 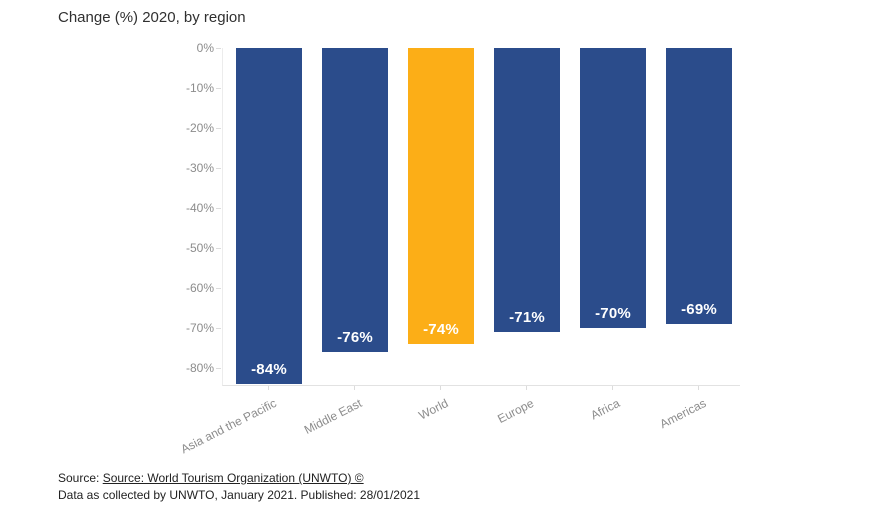 What do you see at coordinates (199, 248) in the screenshot?
I see `y-axis-label: -50%` at bounding box center [199, 248].